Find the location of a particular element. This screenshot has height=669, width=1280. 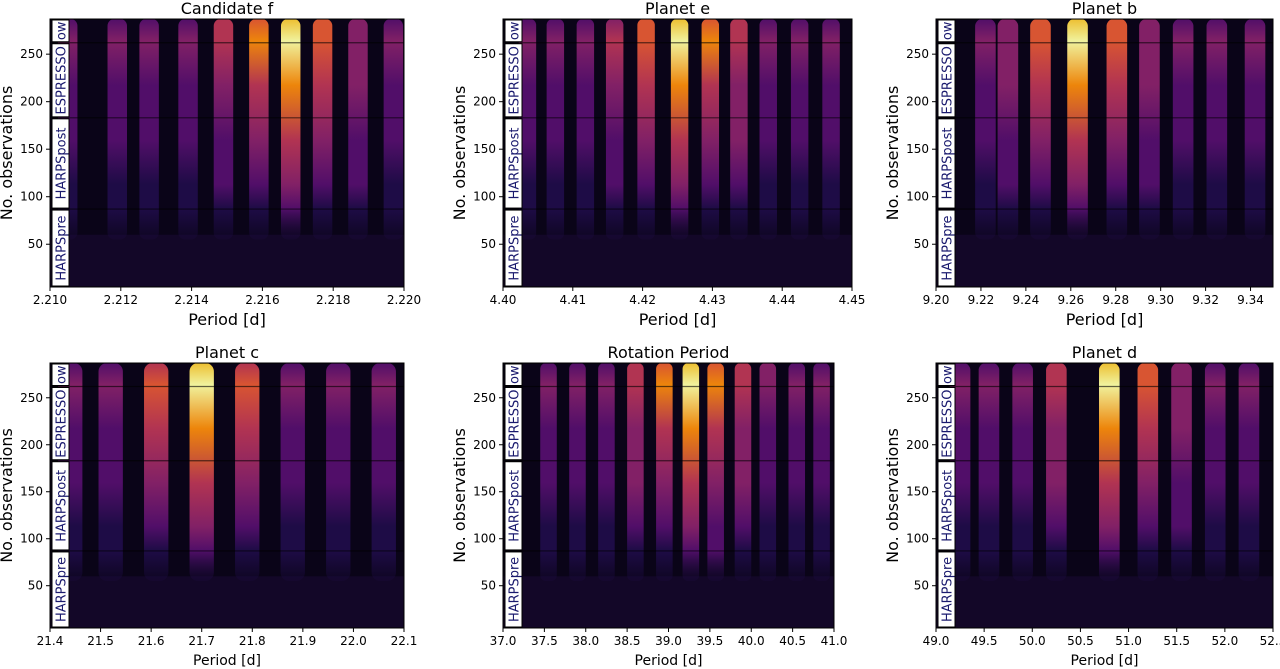

x-tick-label: 49.5 is located at coordinates (984, 641).